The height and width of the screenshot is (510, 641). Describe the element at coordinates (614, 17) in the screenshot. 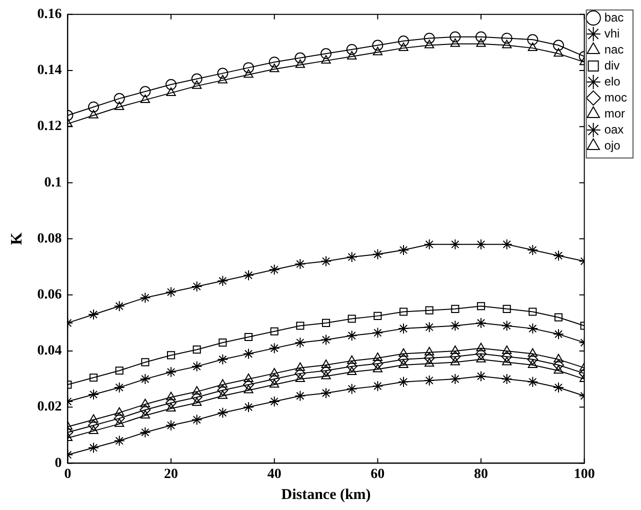

I see `legend-label: bac` at that location.